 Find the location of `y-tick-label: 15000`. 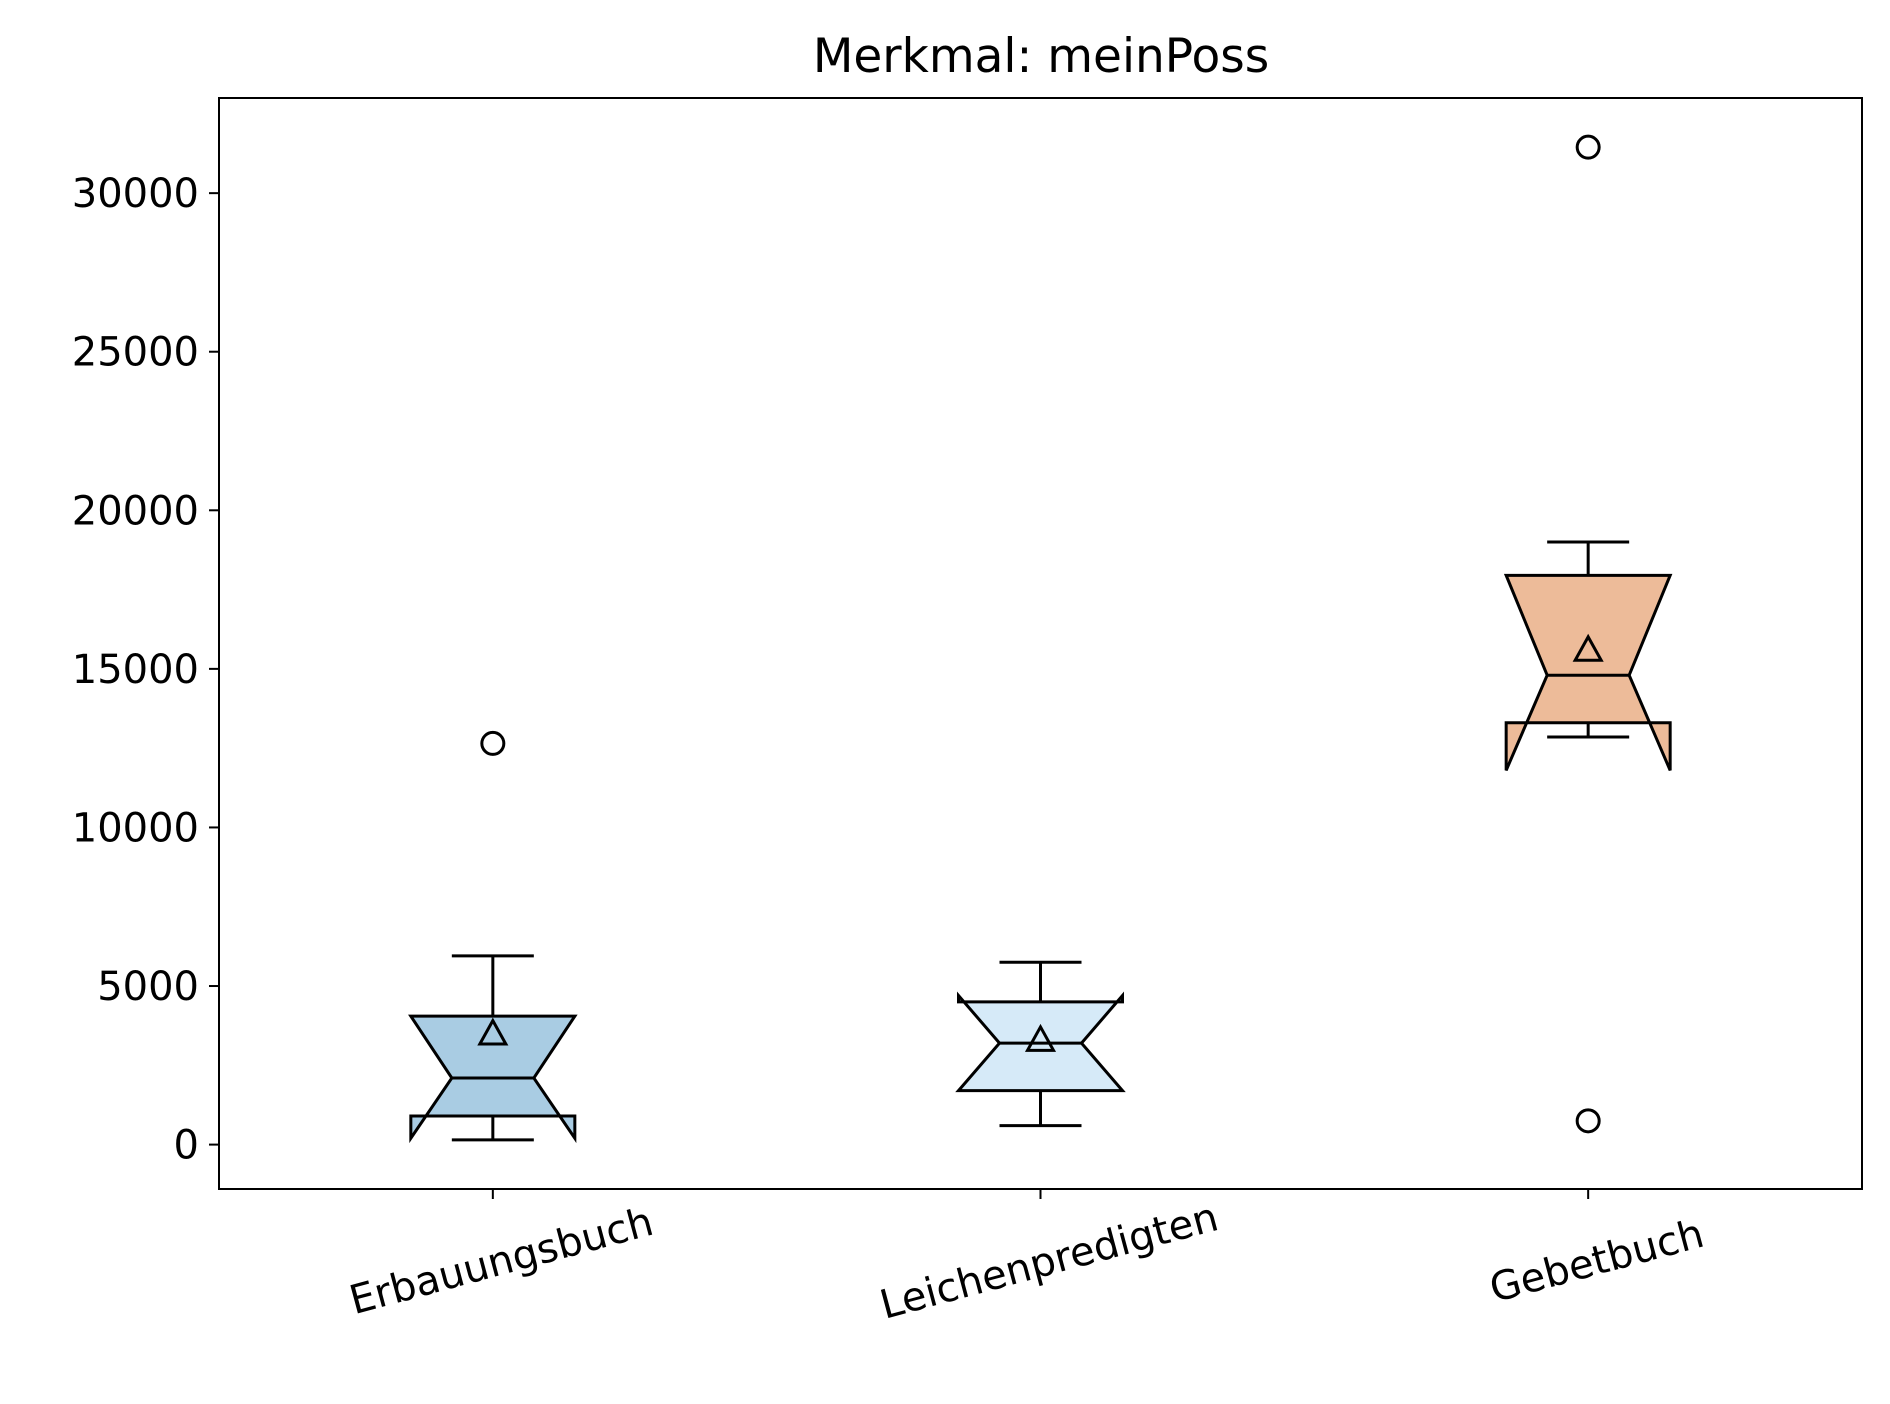

y-tick-label: 15000 is located at coordinates (135, 670).